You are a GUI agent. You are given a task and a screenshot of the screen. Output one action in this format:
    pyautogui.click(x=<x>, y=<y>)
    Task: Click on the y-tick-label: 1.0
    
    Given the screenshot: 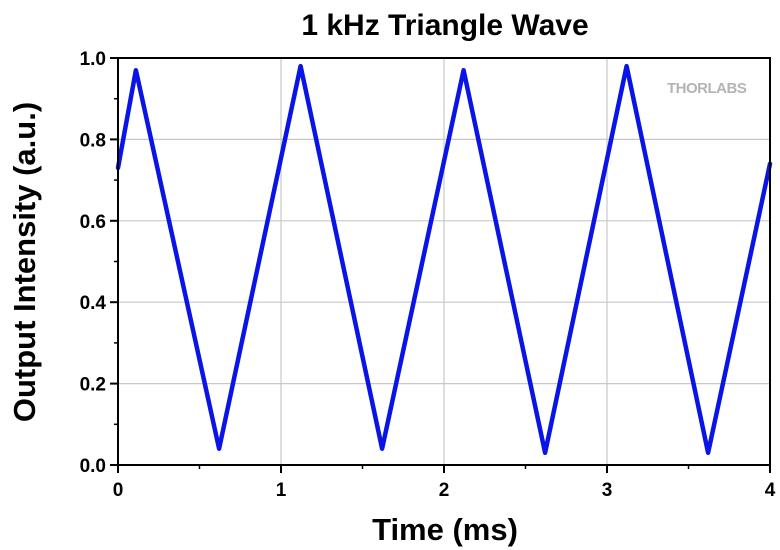 What is the action you would take?
    pyautogui.click(x=93, y=59)
    